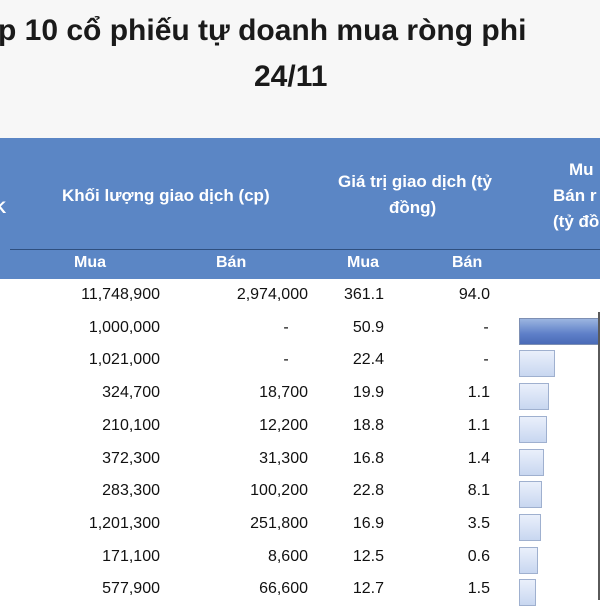  I want to click on cell-sell-value: 0.6, so click(478, 556).